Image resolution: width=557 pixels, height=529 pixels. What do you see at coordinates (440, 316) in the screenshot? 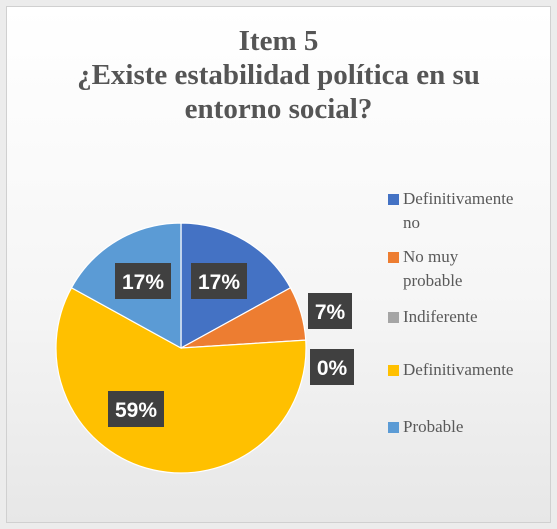
I see `legend-label: Indiferente` at bounding box center [440, 316].